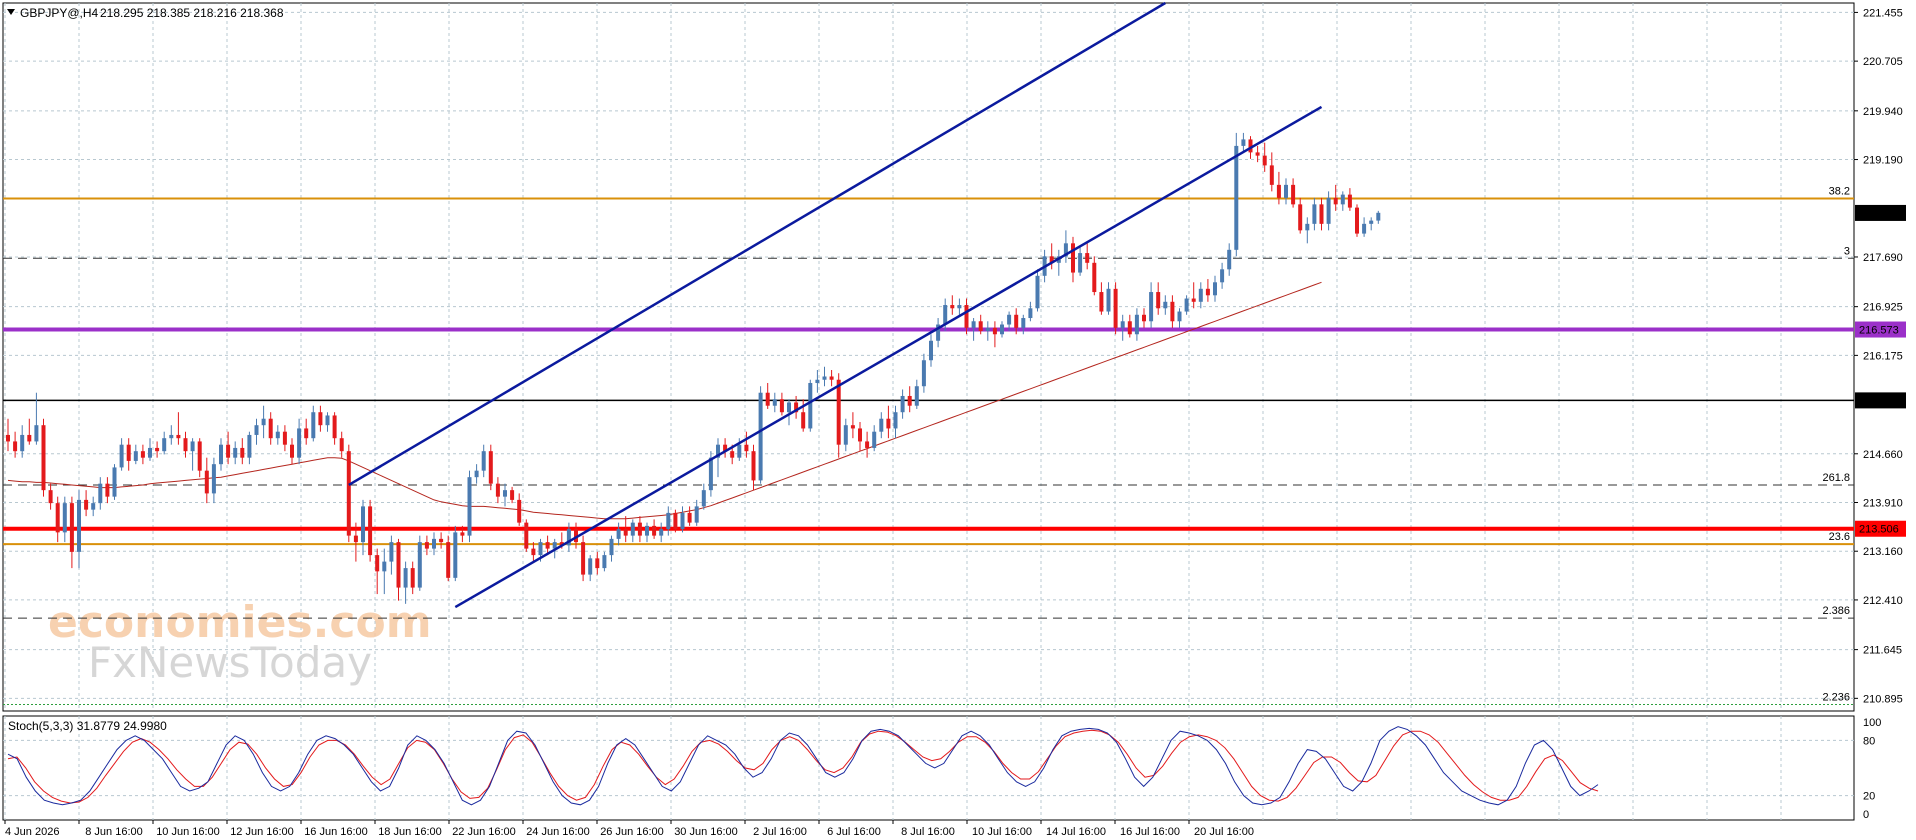 The width and height of the screenshot is (1916, 840). What do you see at coordinates (1883, 13) in the screenshot?
I see `price-tick-label: 221.455` at bounding box center [1883, 13].